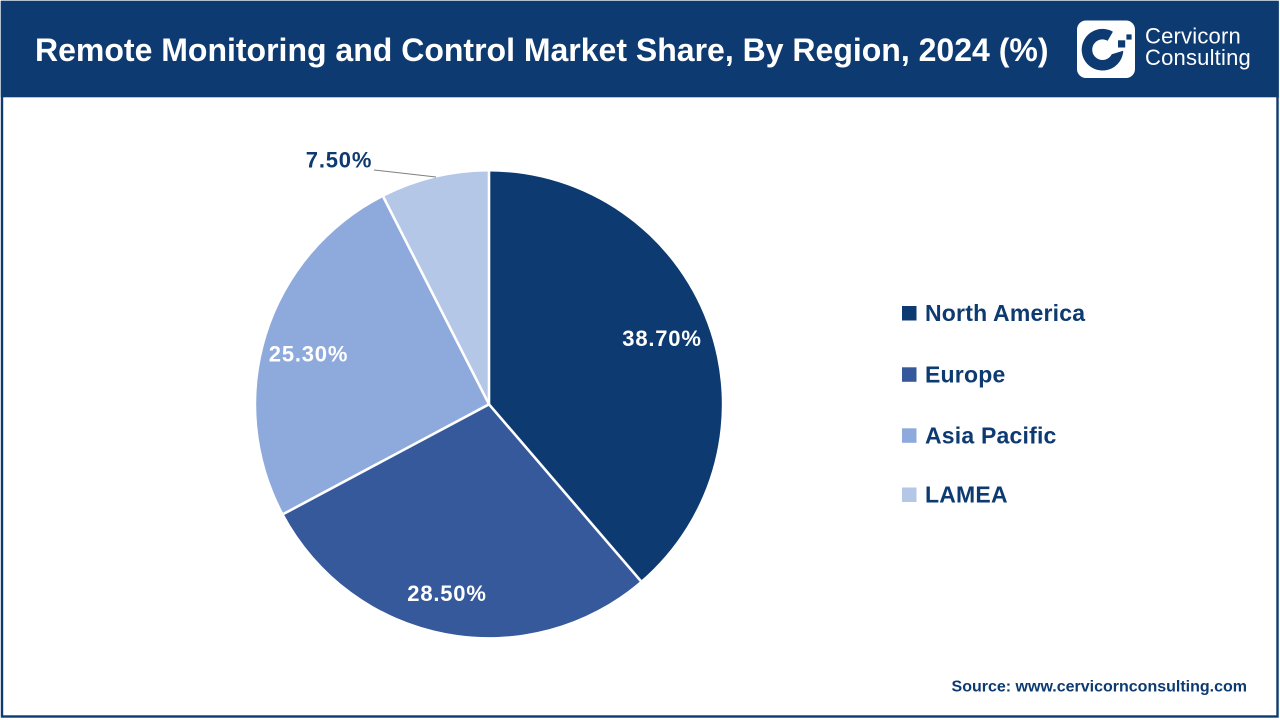  Describe the element at coordinates (661, 338) in the screenshot. I see `svg-text: 38.70%` at that location.